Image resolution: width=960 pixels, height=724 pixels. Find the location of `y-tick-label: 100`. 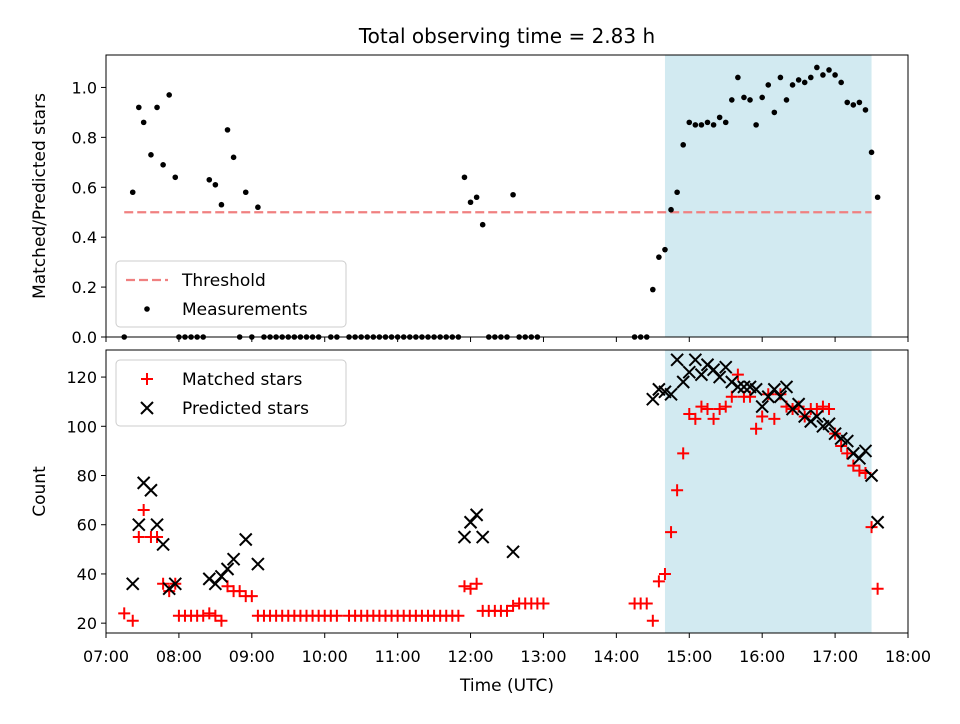

y-tick-label: 100 is located at coordinates (81, 426).